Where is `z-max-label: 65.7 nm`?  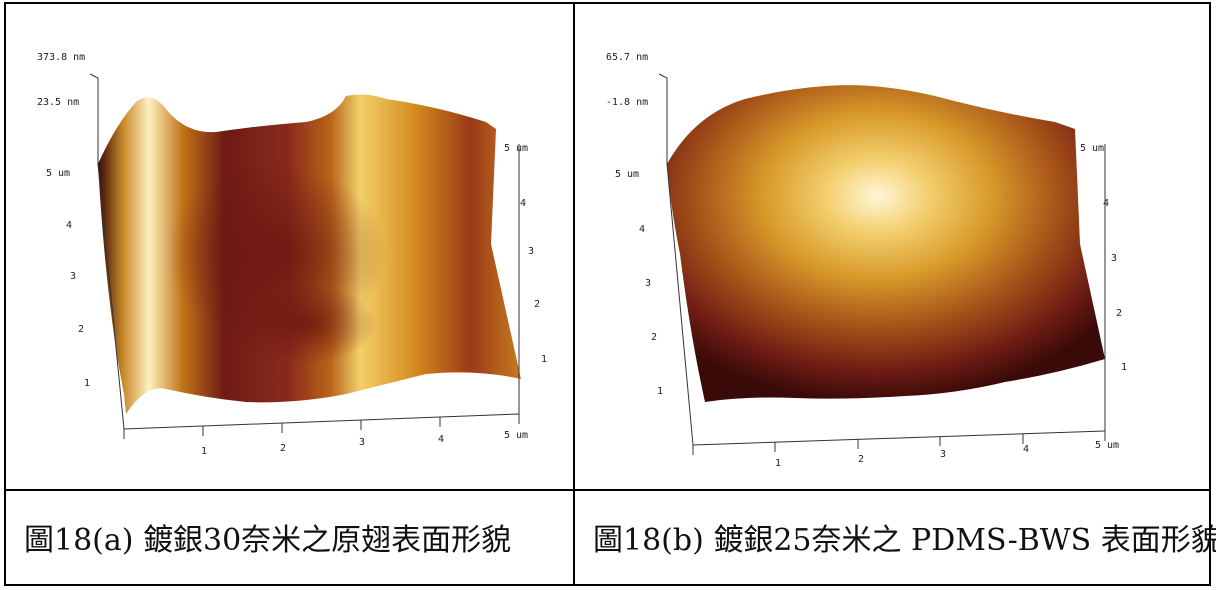 z-max-label: 65.7 nm is located at coordinates (627, 57).